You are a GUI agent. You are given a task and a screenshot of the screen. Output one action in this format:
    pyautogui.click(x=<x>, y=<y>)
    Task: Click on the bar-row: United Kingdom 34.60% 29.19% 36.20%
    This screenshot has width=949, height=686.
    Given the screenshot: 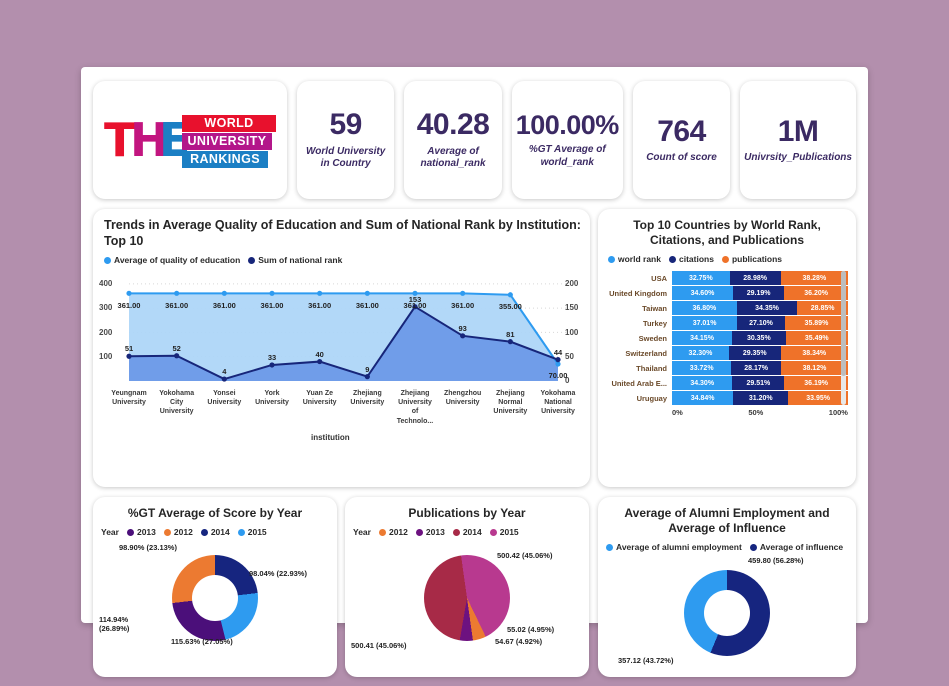 What is the action you would take?
    pyautogui.click(x=726, y=293)
    